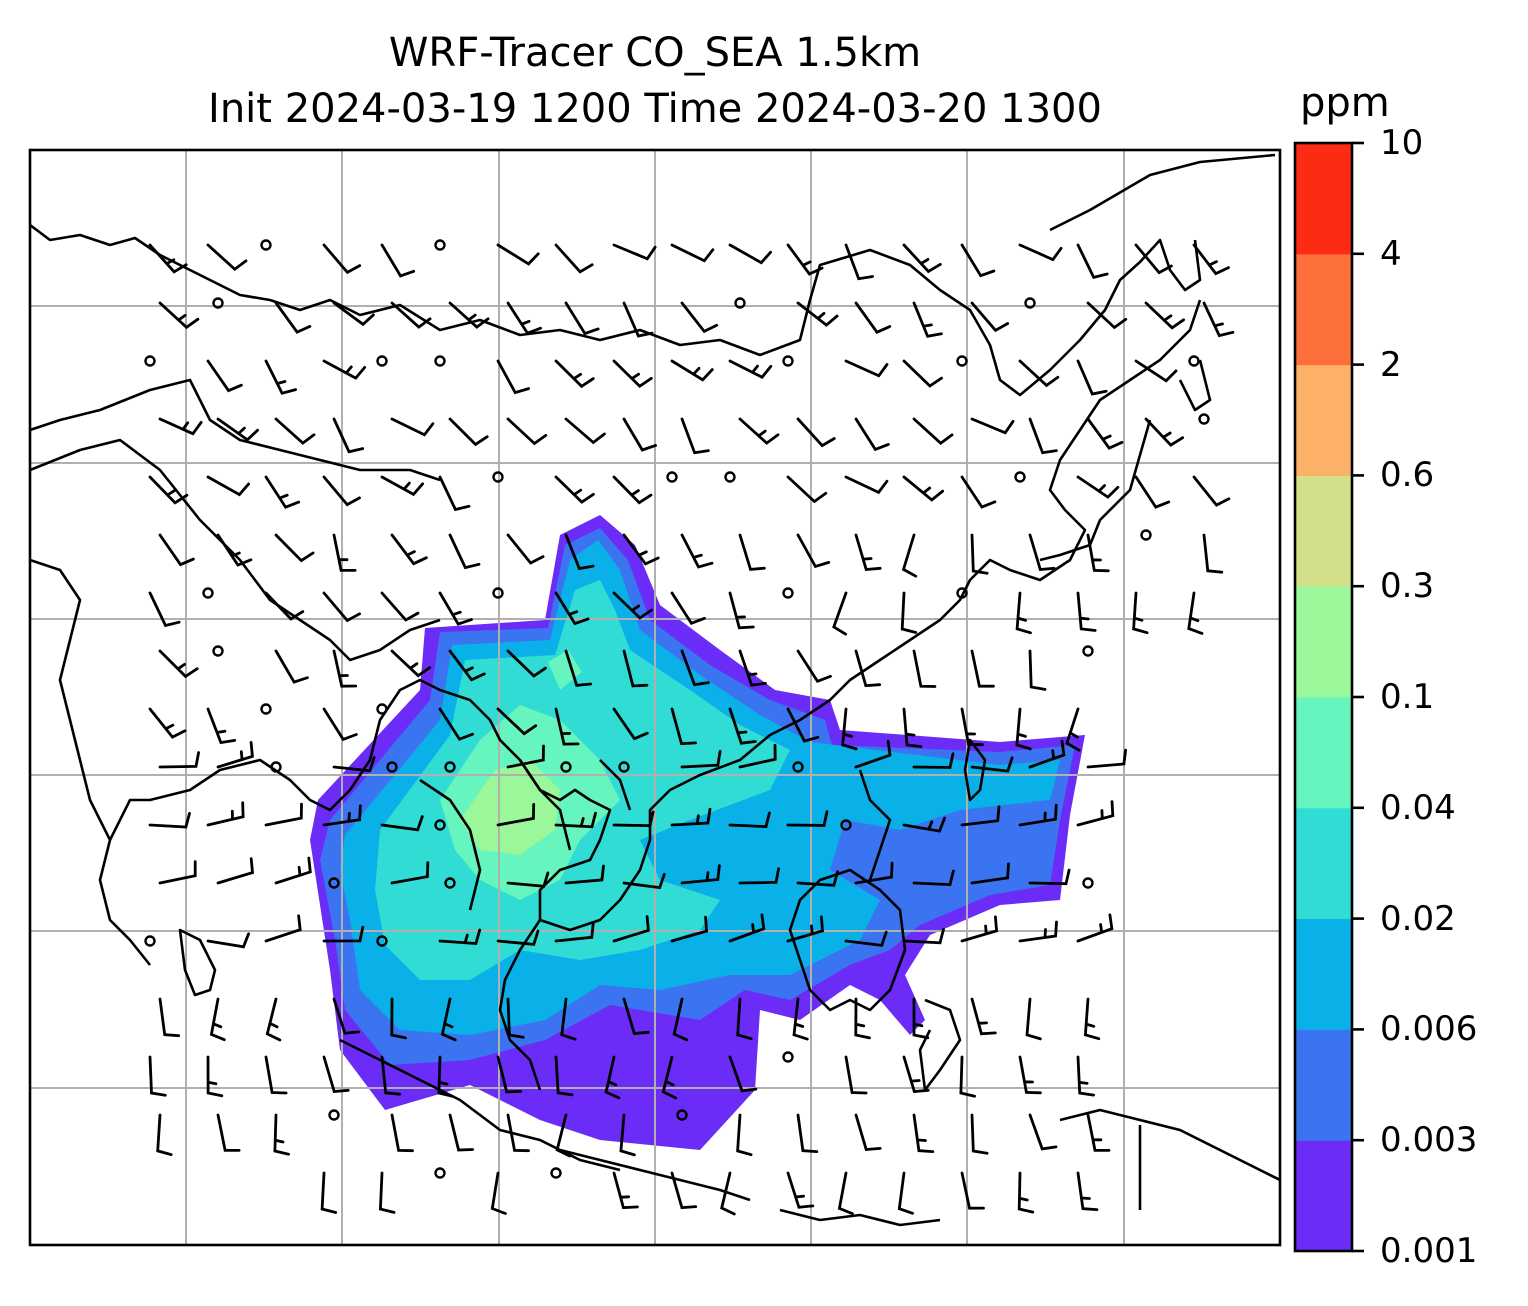 The image size is (1528, 1306). Describe the element at coordinates (1429, 1251) in the screenshot. I see `colorbar-tick-label: 0.001` at that location.